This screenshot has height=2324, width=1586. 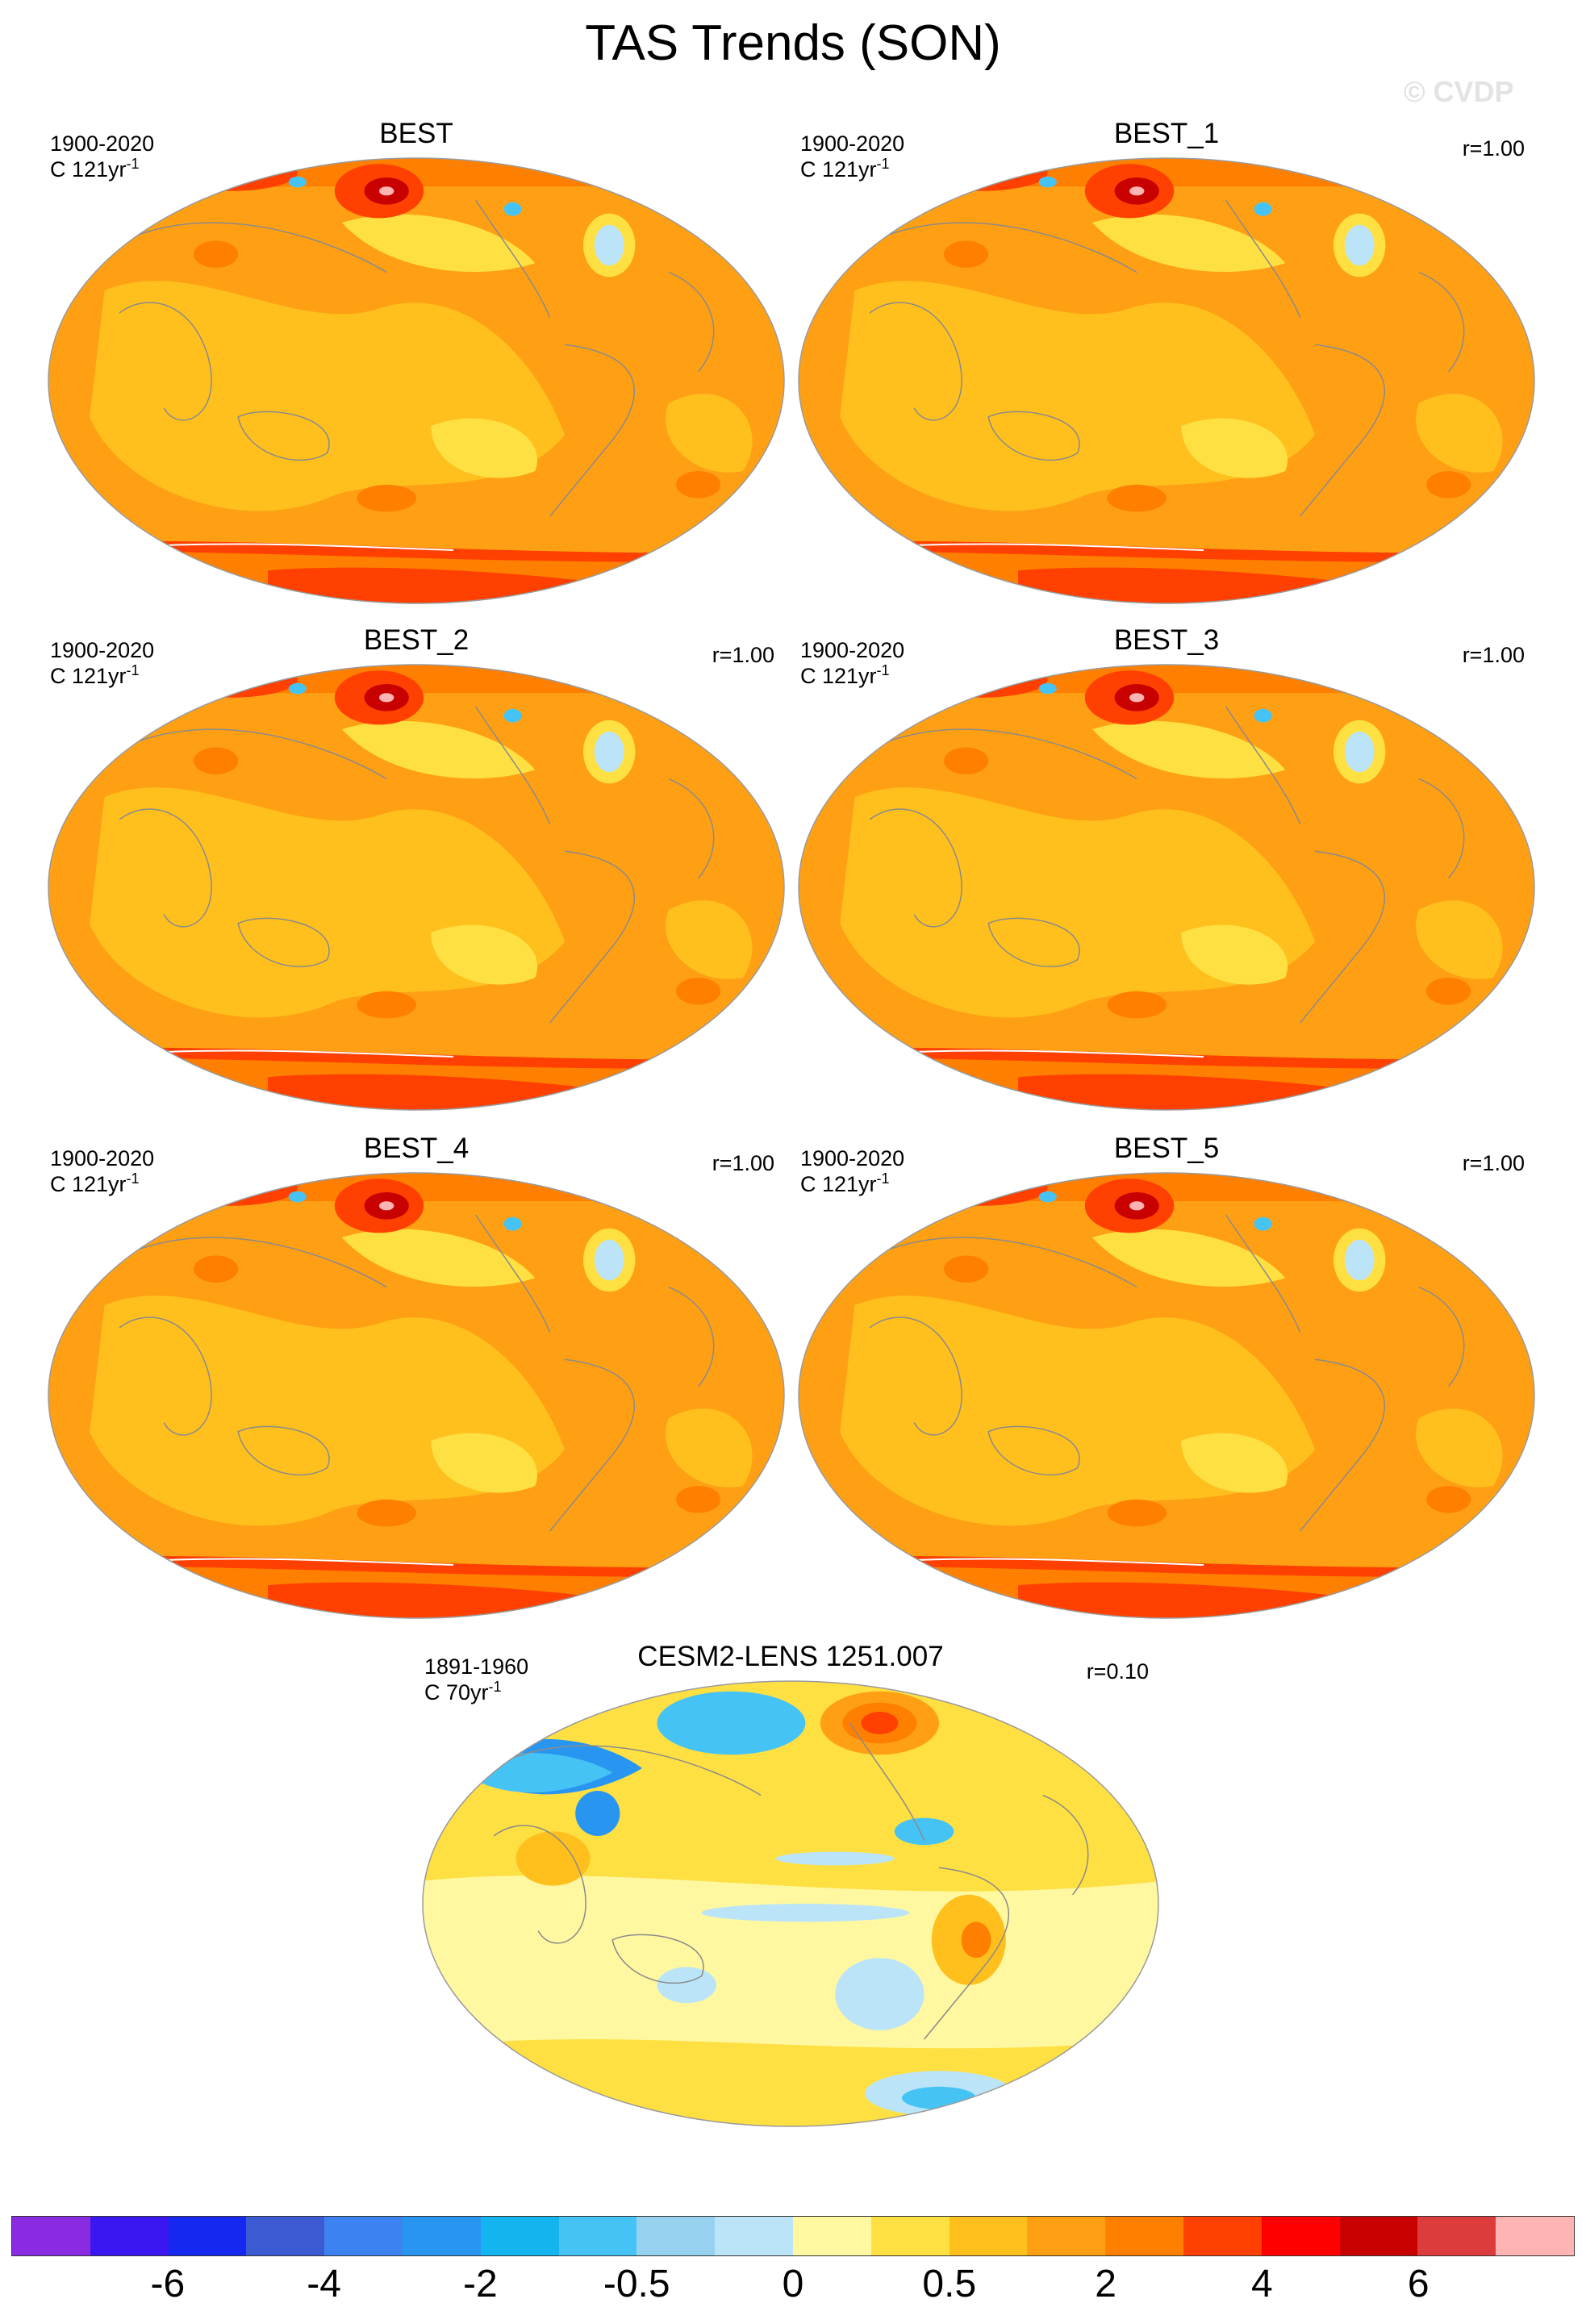 What do you see at coordinates (1459, 91) in the screenshot?
I see `watermark: © CVDP` at bounding box center [1459, 91].